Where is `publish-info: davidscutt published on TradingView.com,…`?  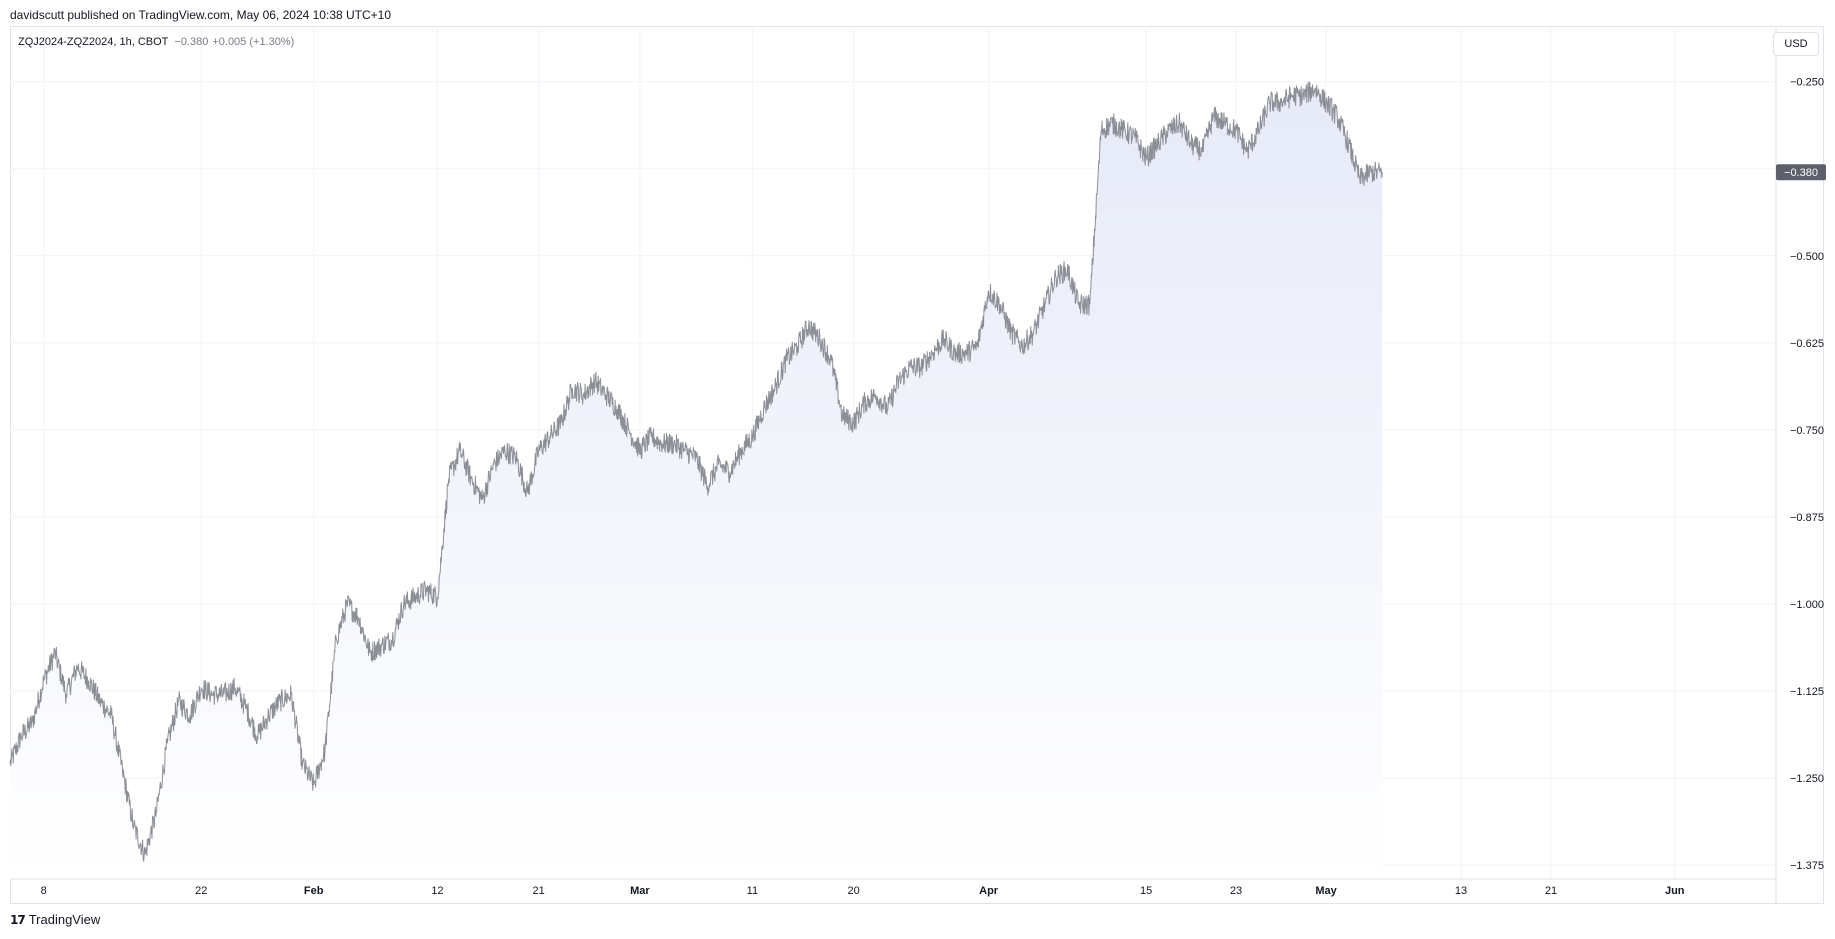 publish-info: davidscutt published on TradingView.com,… is located at coordinates (201, 15).